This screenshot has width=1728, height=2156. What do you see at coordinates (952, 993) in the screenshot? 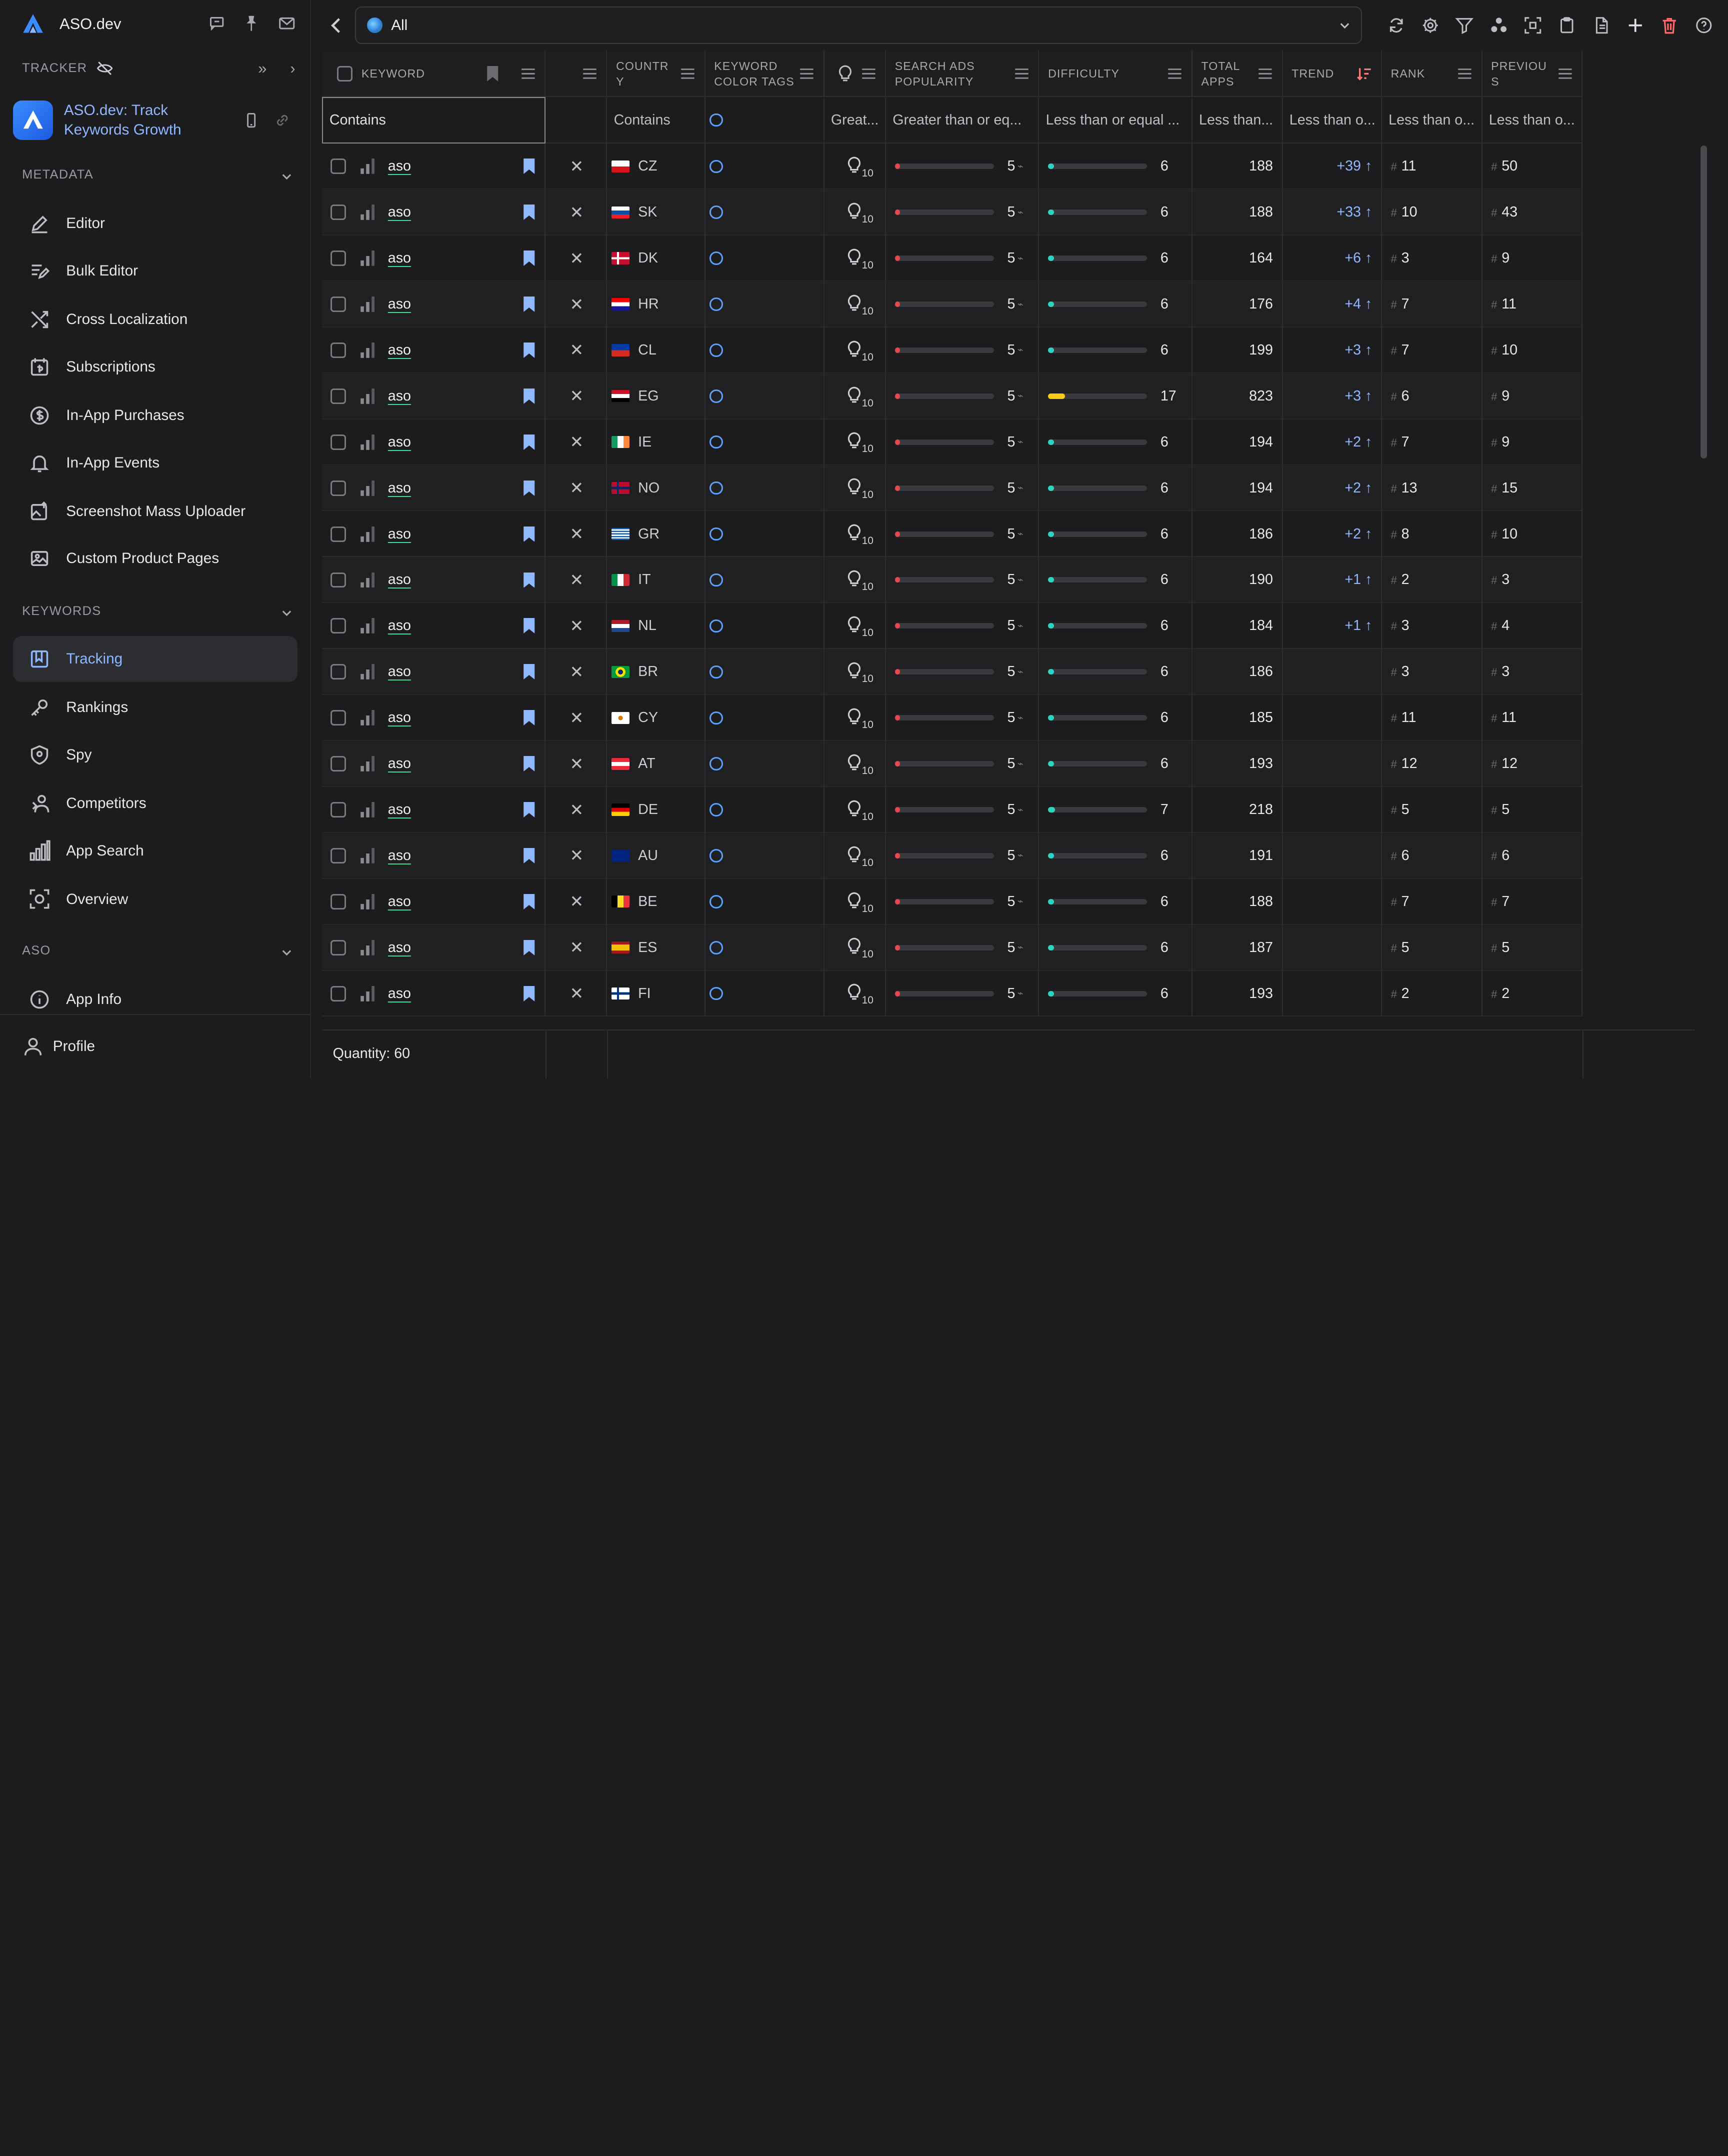
I see `table-row: aso ✕ FI 10 5 ⌁ 6 193 #2` at bounding box center [952, 993].